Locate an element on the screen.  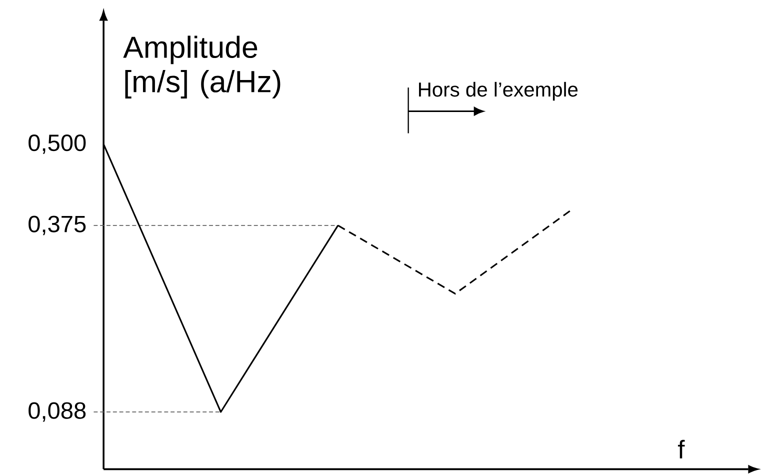
x-axis-title: f is located at coordinates (681, 449).